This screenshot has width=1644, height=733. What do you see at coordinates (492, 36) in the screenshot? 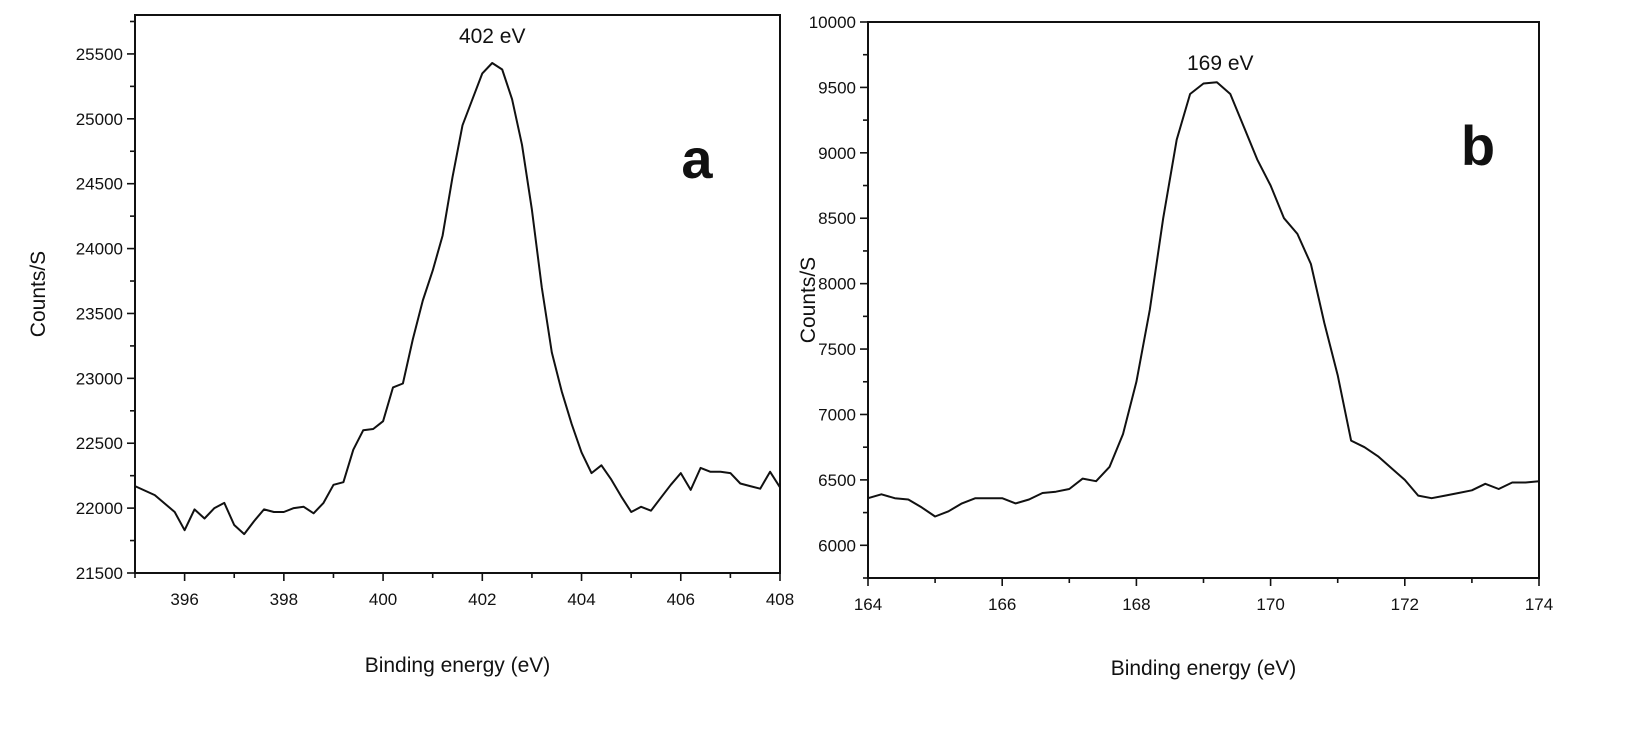
I see `peak-label-a: 402 eV` at bounding box center [492, 36].